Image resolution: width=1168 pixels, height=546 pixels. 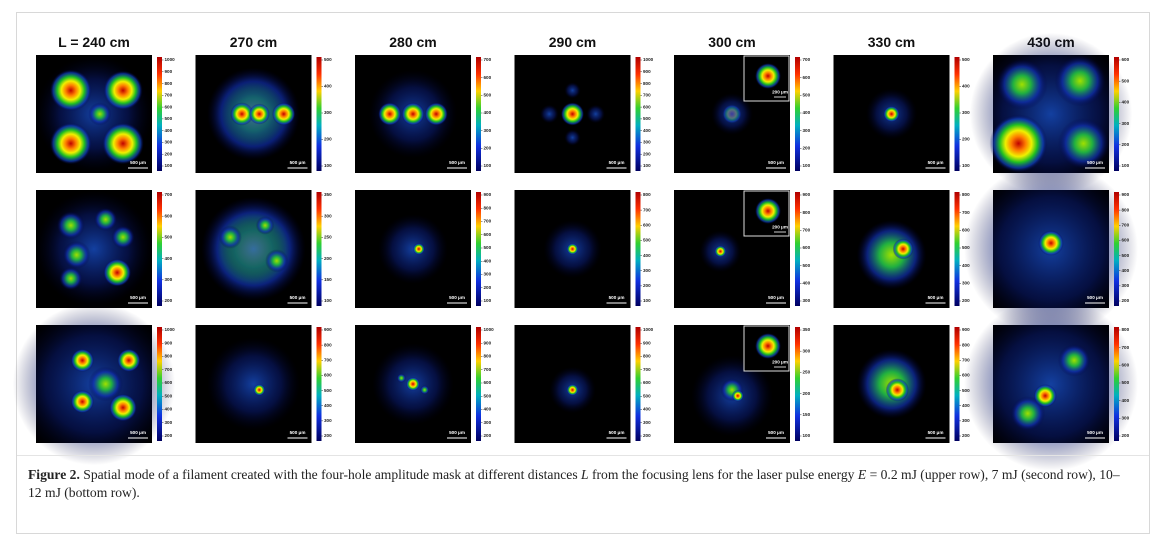 What do you see at coordinates (742, 249) in the screenshot?
I see `panel: 500 μm 200 μm 900 800 700 600 500 400 300` at bounding box center [742, 249].